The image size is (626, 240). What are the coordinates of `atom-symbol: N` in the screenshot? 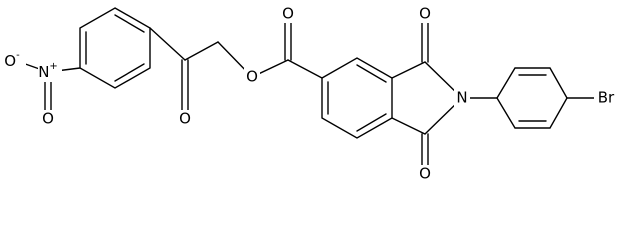 It's located at (43, 72).